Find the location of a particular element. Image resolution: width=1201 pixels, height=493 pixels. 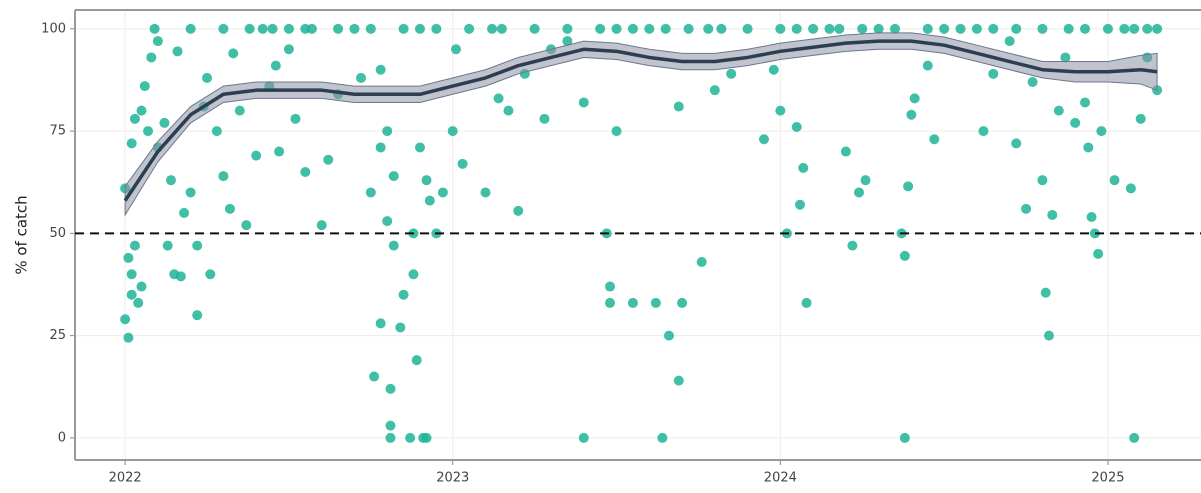

y-axis-label: % of catch is located at coordinates (22, 234).